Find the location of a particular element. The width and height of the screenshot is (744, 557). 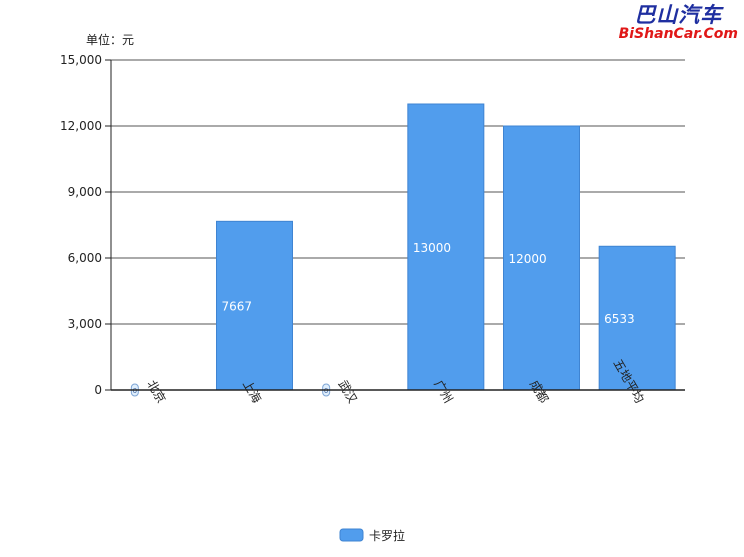

data-label: 7667 is located at coordinates (237, 307).